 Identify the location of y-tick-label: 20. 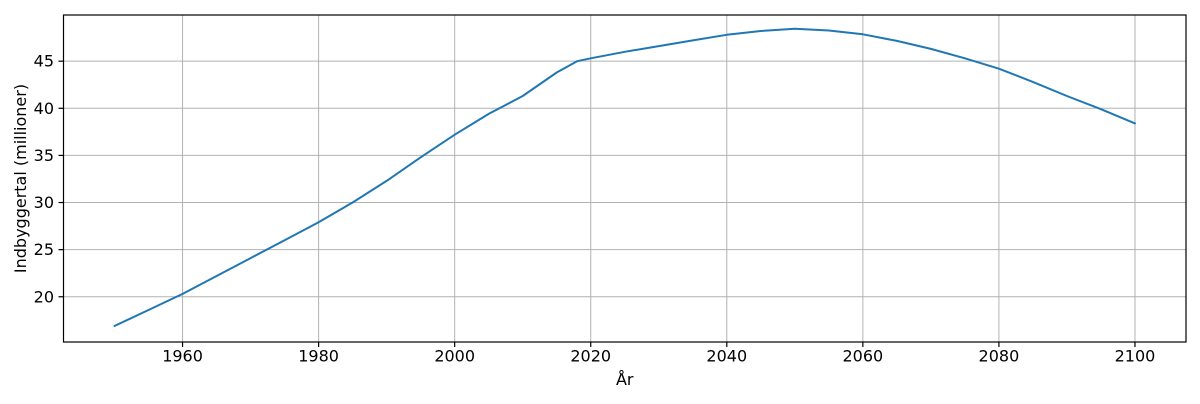
(44, 296).